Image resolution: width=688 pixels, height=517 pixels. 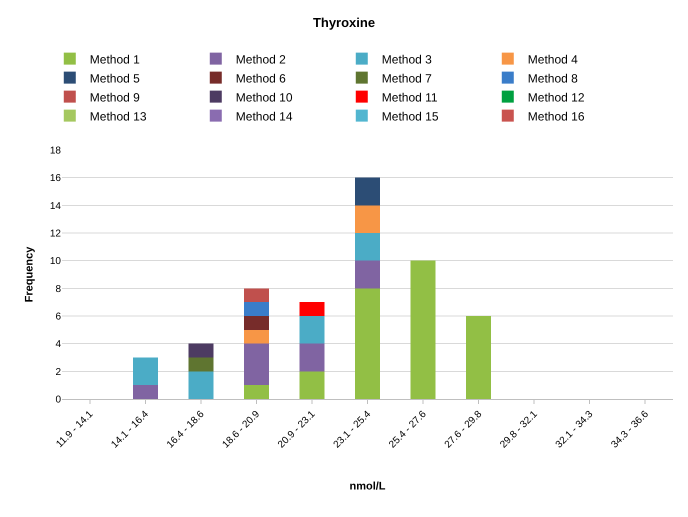 What do you see at coordinates (58, 289) in the screenshot?
I see `y-tick-label: 8` at bounding box center [58, 289].